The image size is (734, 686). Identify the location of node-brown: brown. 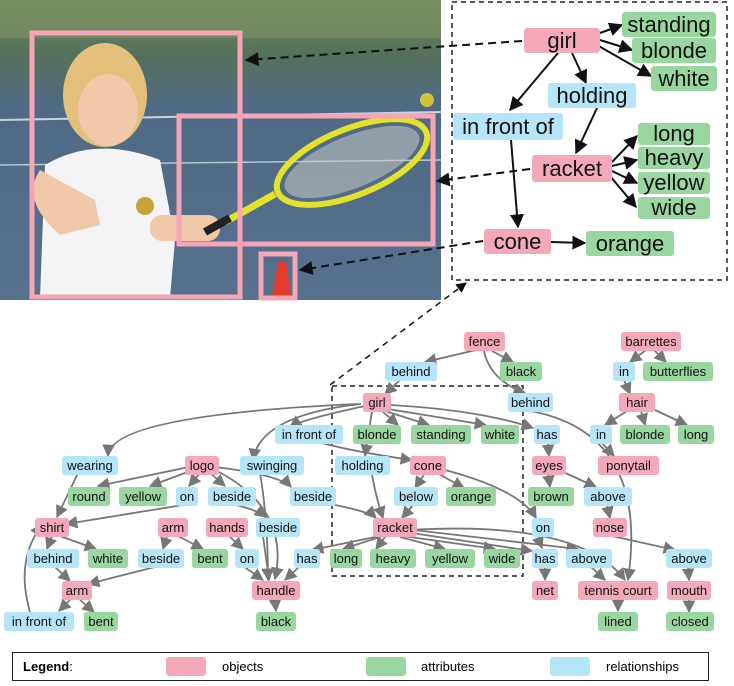
(551, 496).